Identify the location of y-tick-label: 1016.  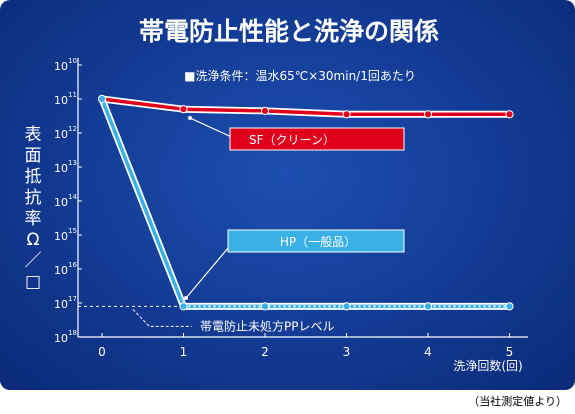
(65, 269).